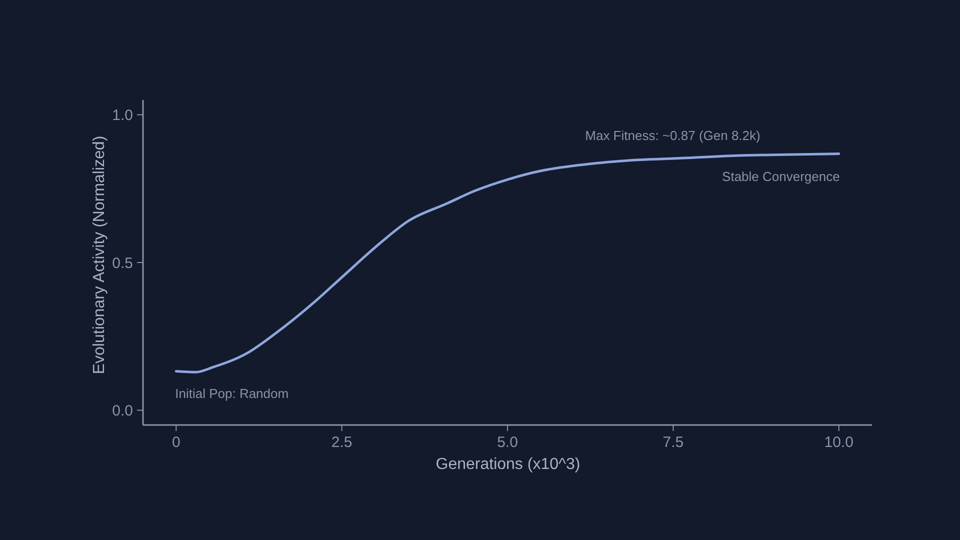  I want to click on x-tick-label: 0, so click(176, 442).